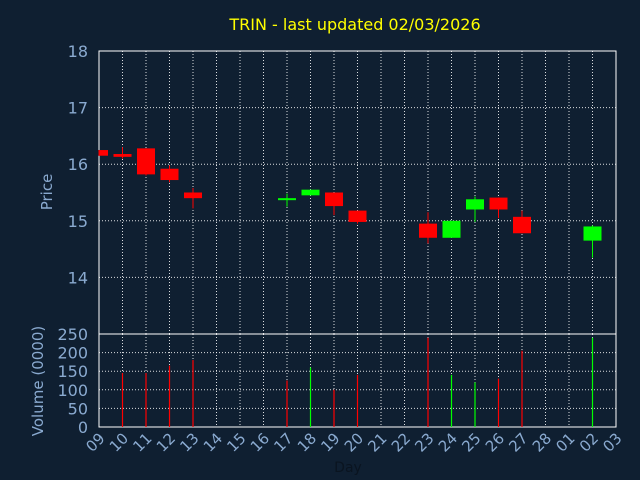 This screenshot has height=480, width=640. What do you see at coordinates (354, 24) in the screenshot?
I see `chart-title: TRIN - last updated 02/03/2026` at bounding box center [354, 24].